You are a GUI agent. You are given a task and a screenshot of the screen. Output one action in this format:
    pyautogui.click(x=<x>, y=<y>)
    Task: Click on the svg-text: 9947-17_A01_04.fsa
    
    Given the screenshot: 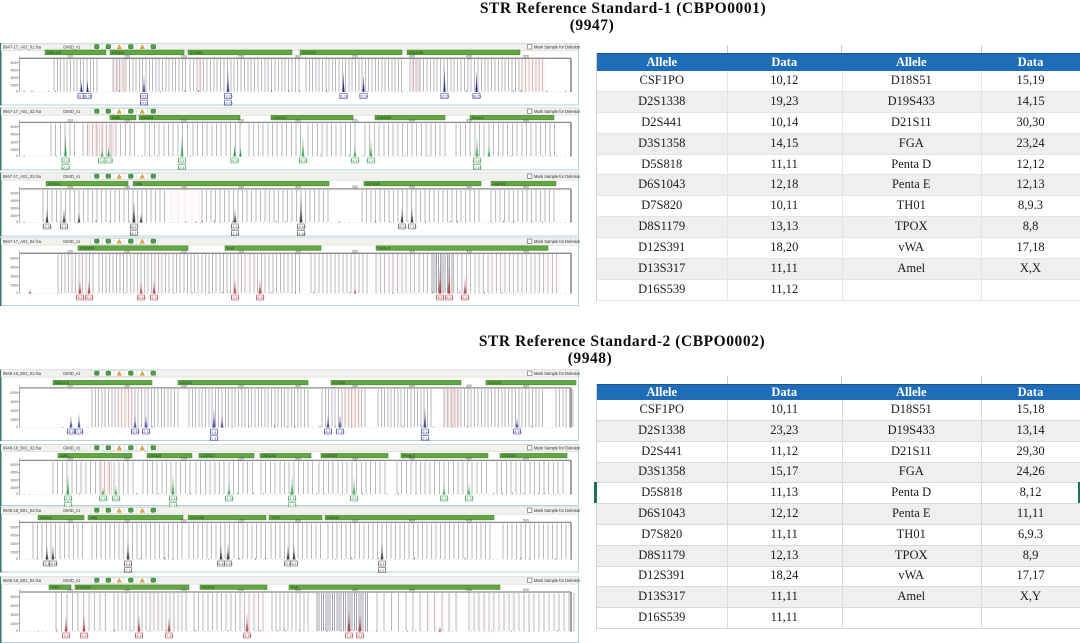 What is the action you would take?
    pyautogui.click(x=22, y=241)
    